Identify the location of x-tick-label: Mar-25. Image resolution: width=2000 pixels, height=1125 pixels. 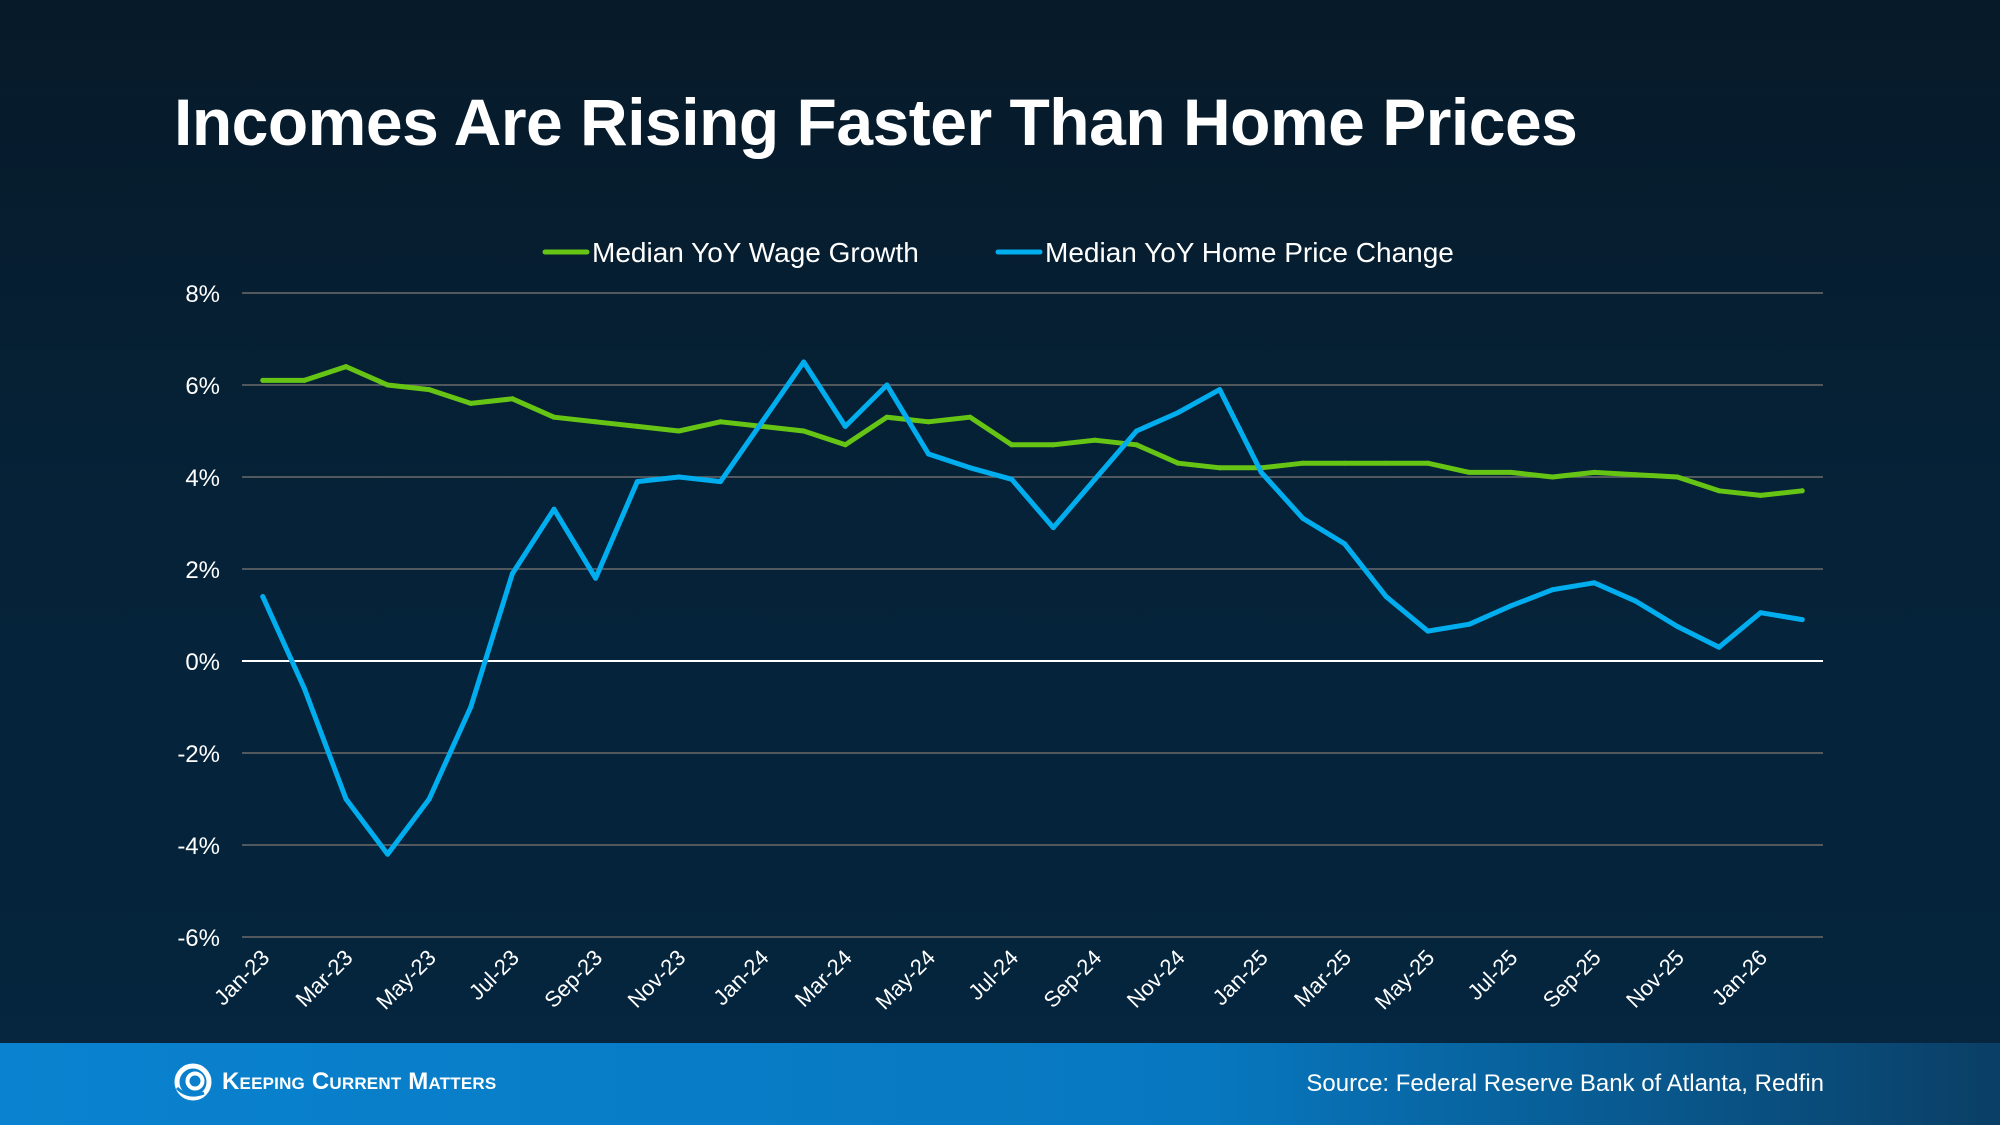
(1322, 978).